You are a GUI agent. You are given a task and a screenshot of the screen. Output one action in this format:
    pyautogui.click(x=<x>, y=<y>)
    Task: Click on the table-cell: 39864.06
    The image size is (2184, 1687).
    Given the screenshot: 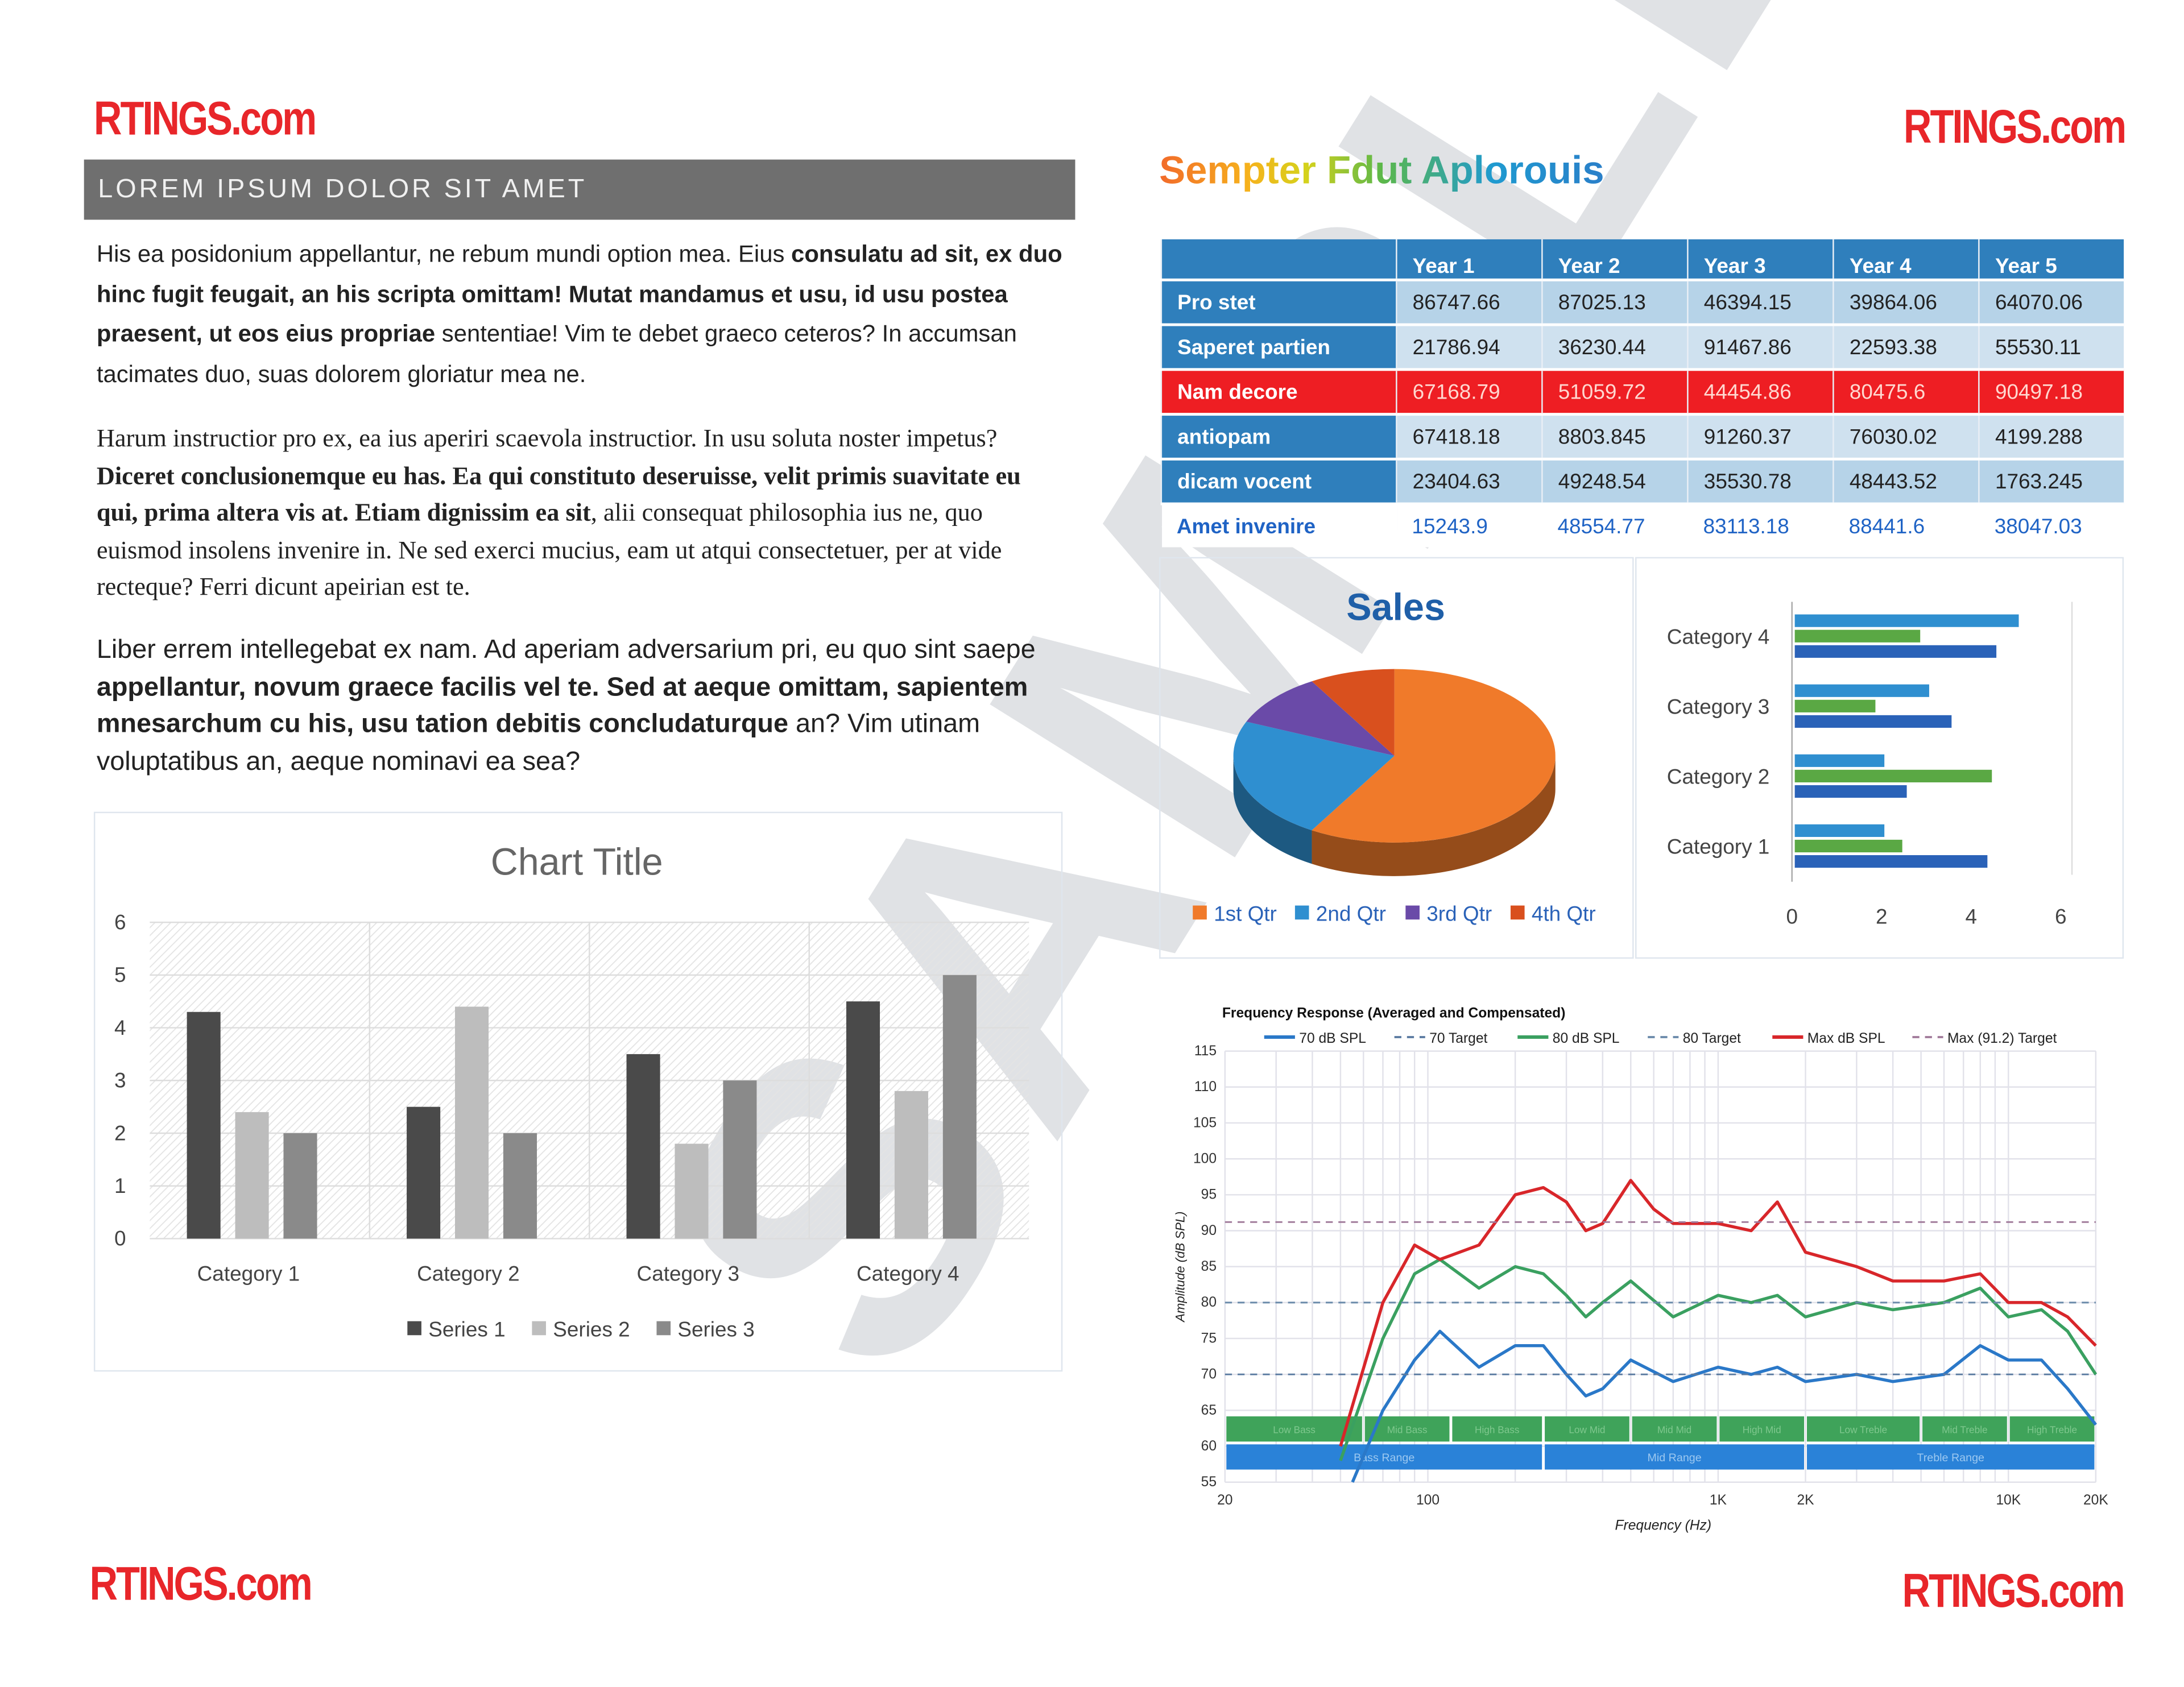 What is the action you would take?
    pyautogui.click(x=1906, y=303)
    